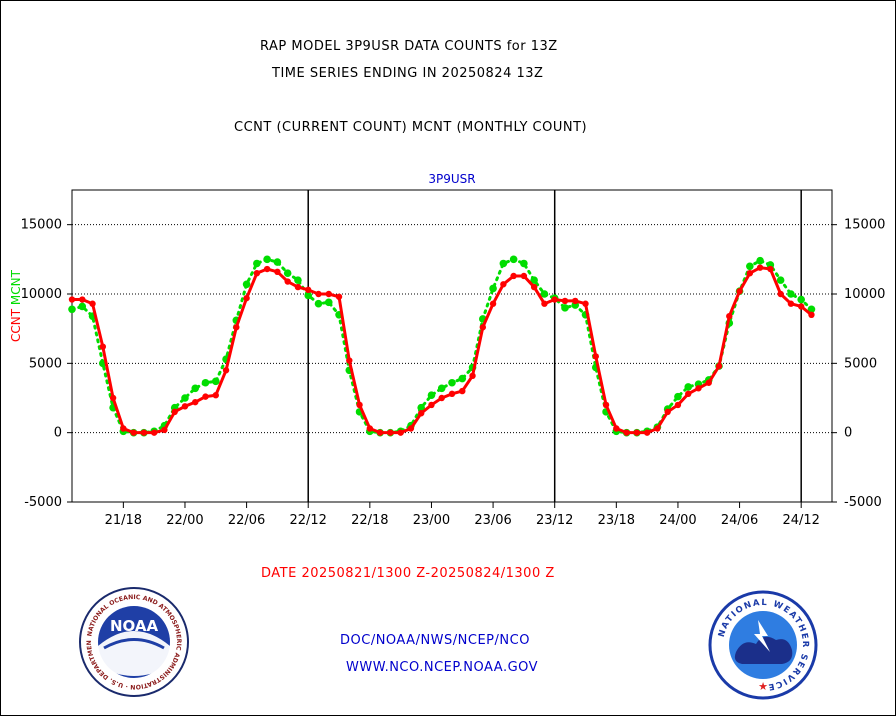  What do you see at coordinates (677, 520) in the screenshot?
I see `x-tick-label: 24/00` at bounding box center [677, 520].